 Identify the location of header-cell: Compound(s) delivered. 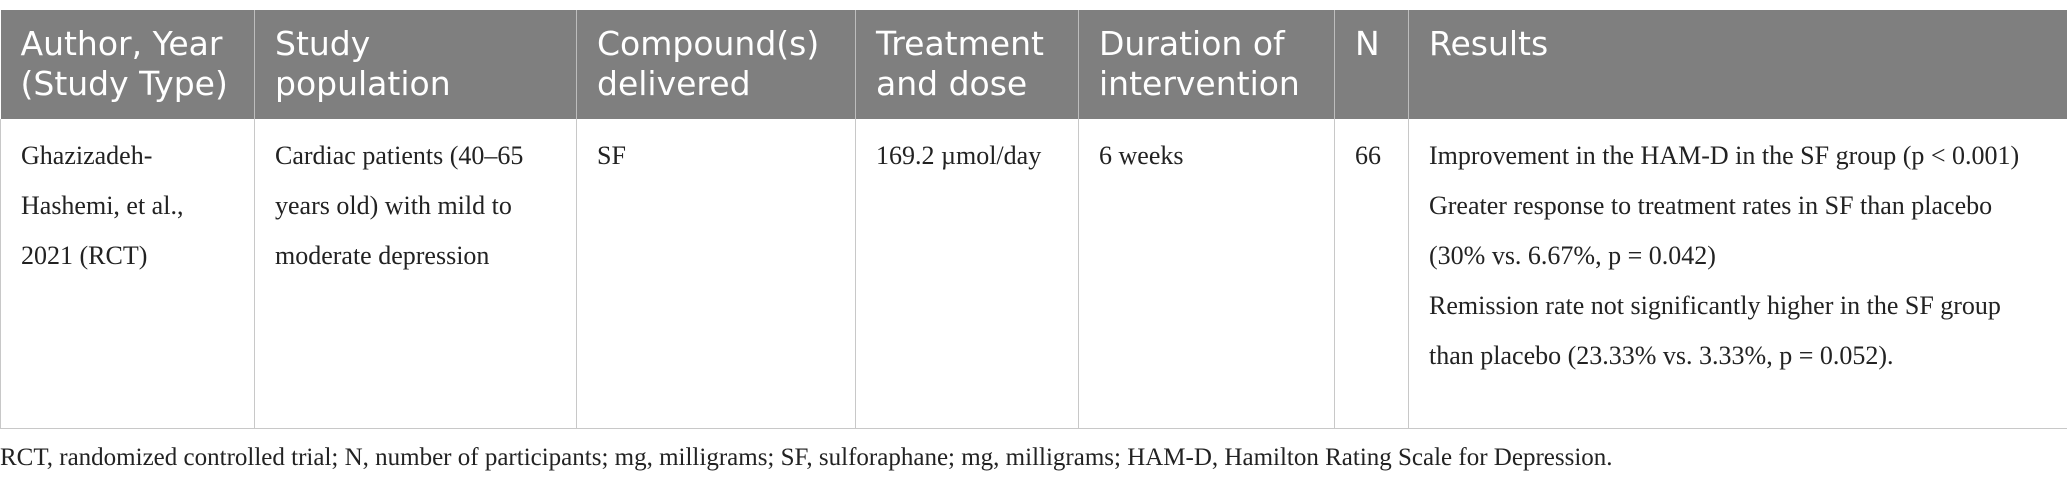
(716, 64).